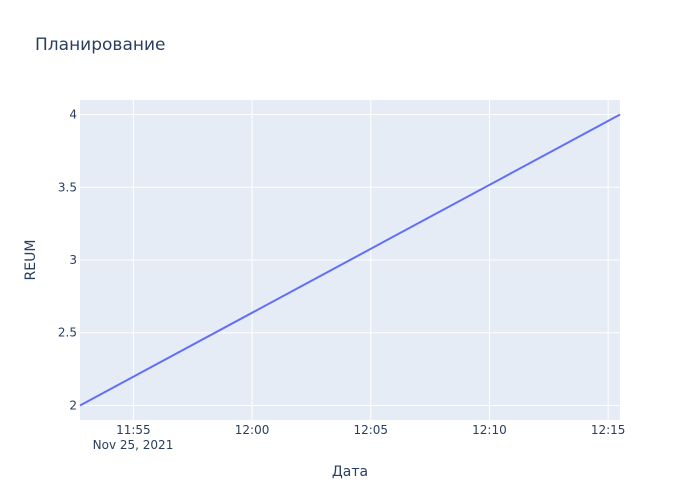  I want to click on x-tick-label: 12:15, so click(608, 430).